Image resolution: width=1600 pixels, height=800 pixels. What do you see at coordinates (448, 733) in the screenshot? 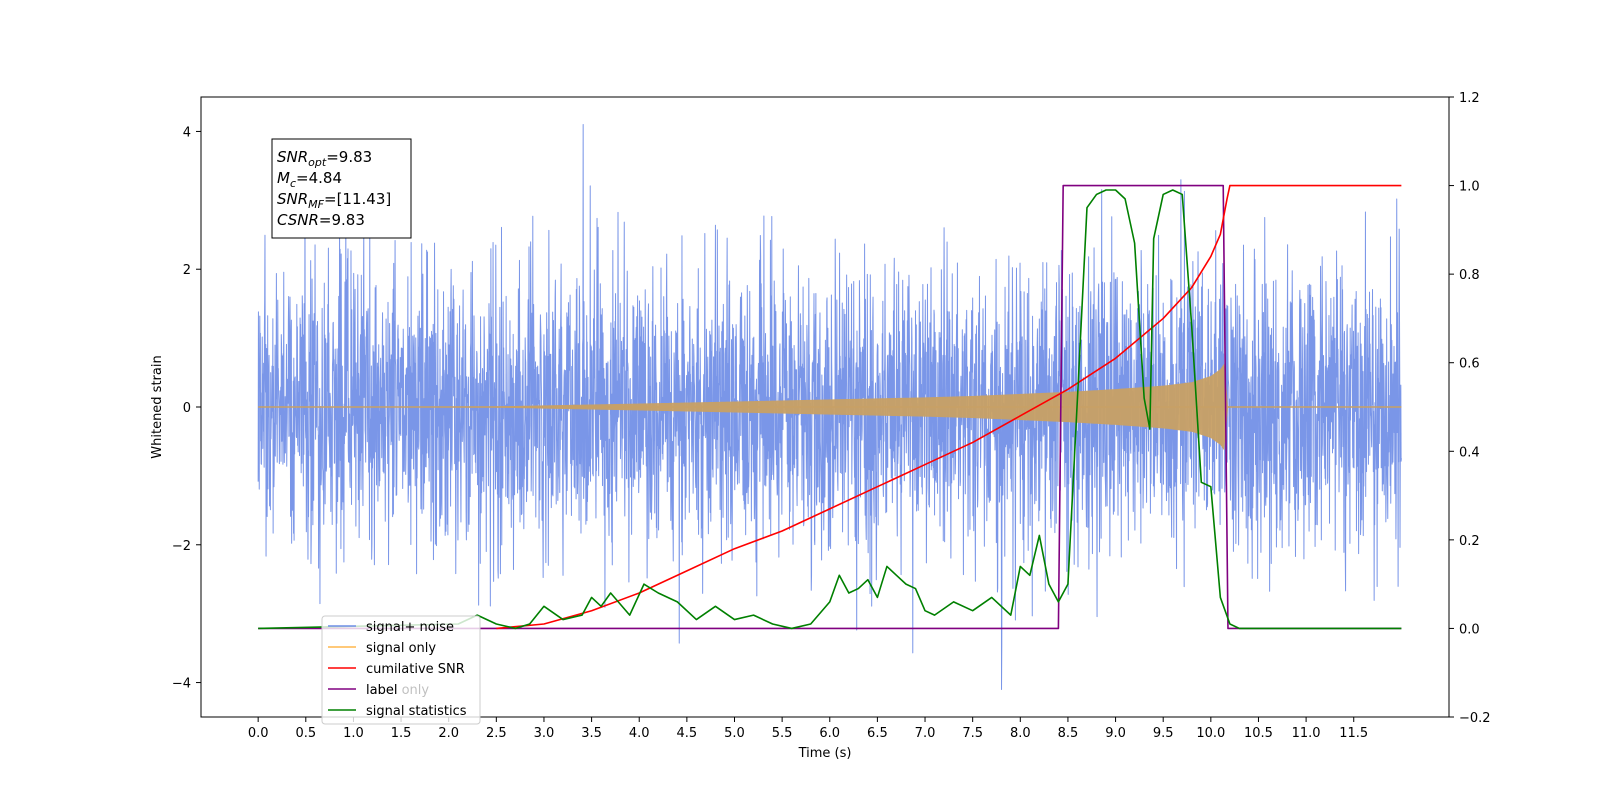
I see `x-tick-label: 2.0` at bounding box center [448, 733].